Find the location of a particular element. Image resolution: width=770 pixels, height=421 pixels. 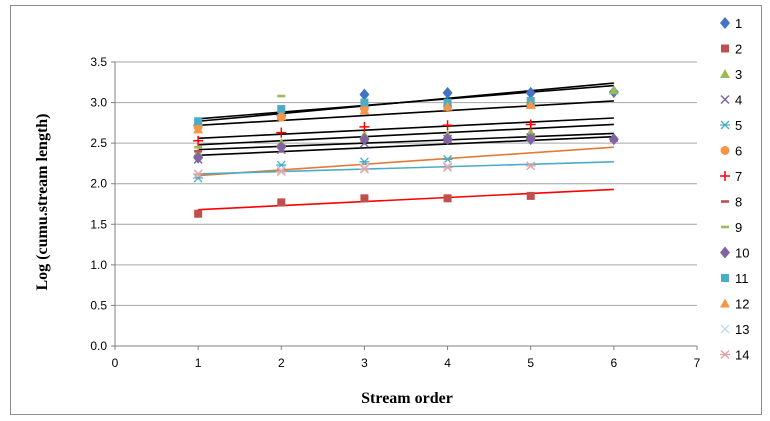

x-tick-label: 4 is located at coordinates (447, 363).